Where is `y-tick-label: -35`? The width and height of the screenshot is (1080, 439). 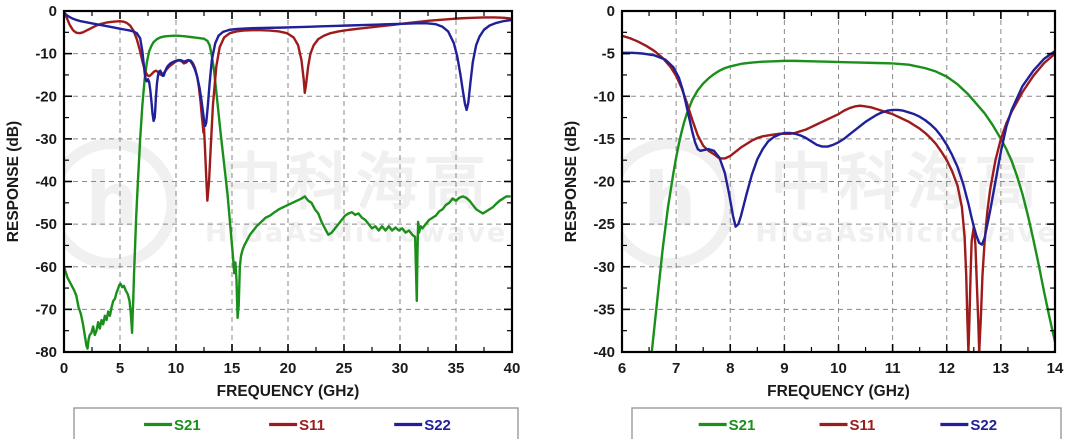 y-tick-label: -35 is located at coordinates (604, 309).